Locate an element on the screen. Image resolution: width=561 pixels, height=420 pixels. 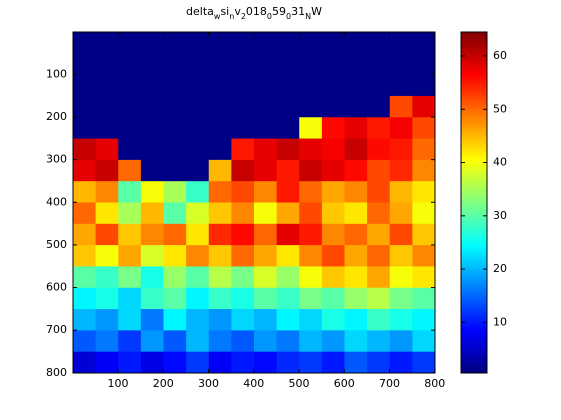
x-tick-label: 500 is located at coordinates (299, 383).